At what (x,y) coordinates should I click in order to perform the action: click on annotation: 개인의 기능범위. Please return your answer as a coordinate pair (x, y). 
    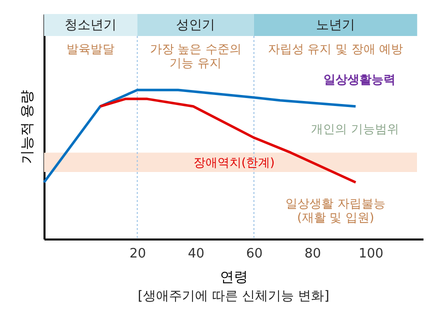
    Looking at the image, I should click on (355, 129).